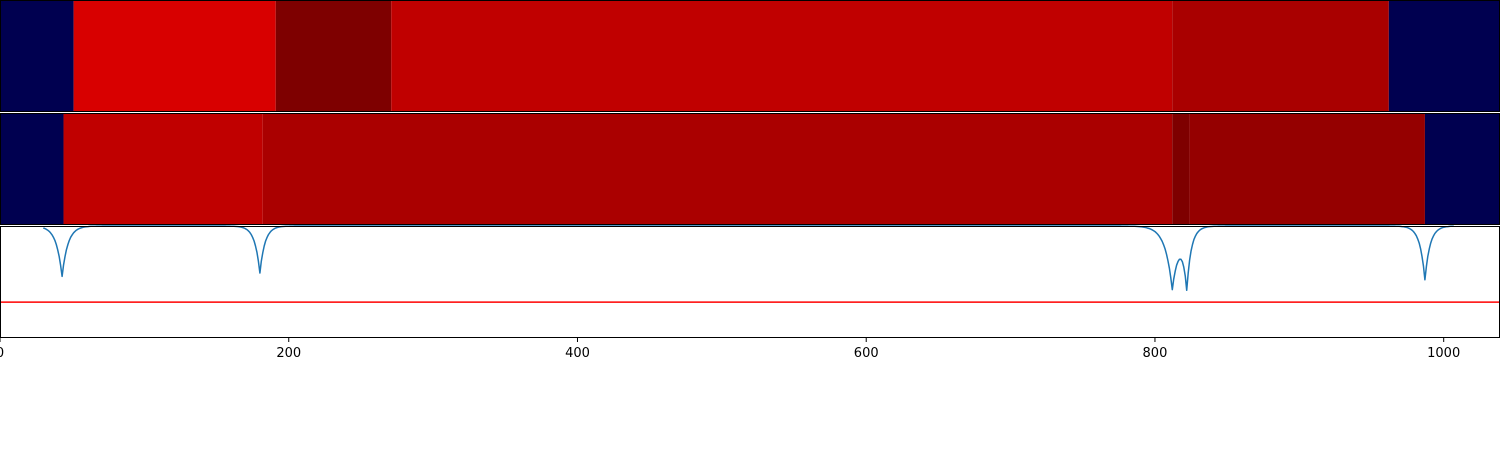 This screenshot has height=450, width=1500. I want to click on x-tick-label-1000: 1000, so click(1443, 353).